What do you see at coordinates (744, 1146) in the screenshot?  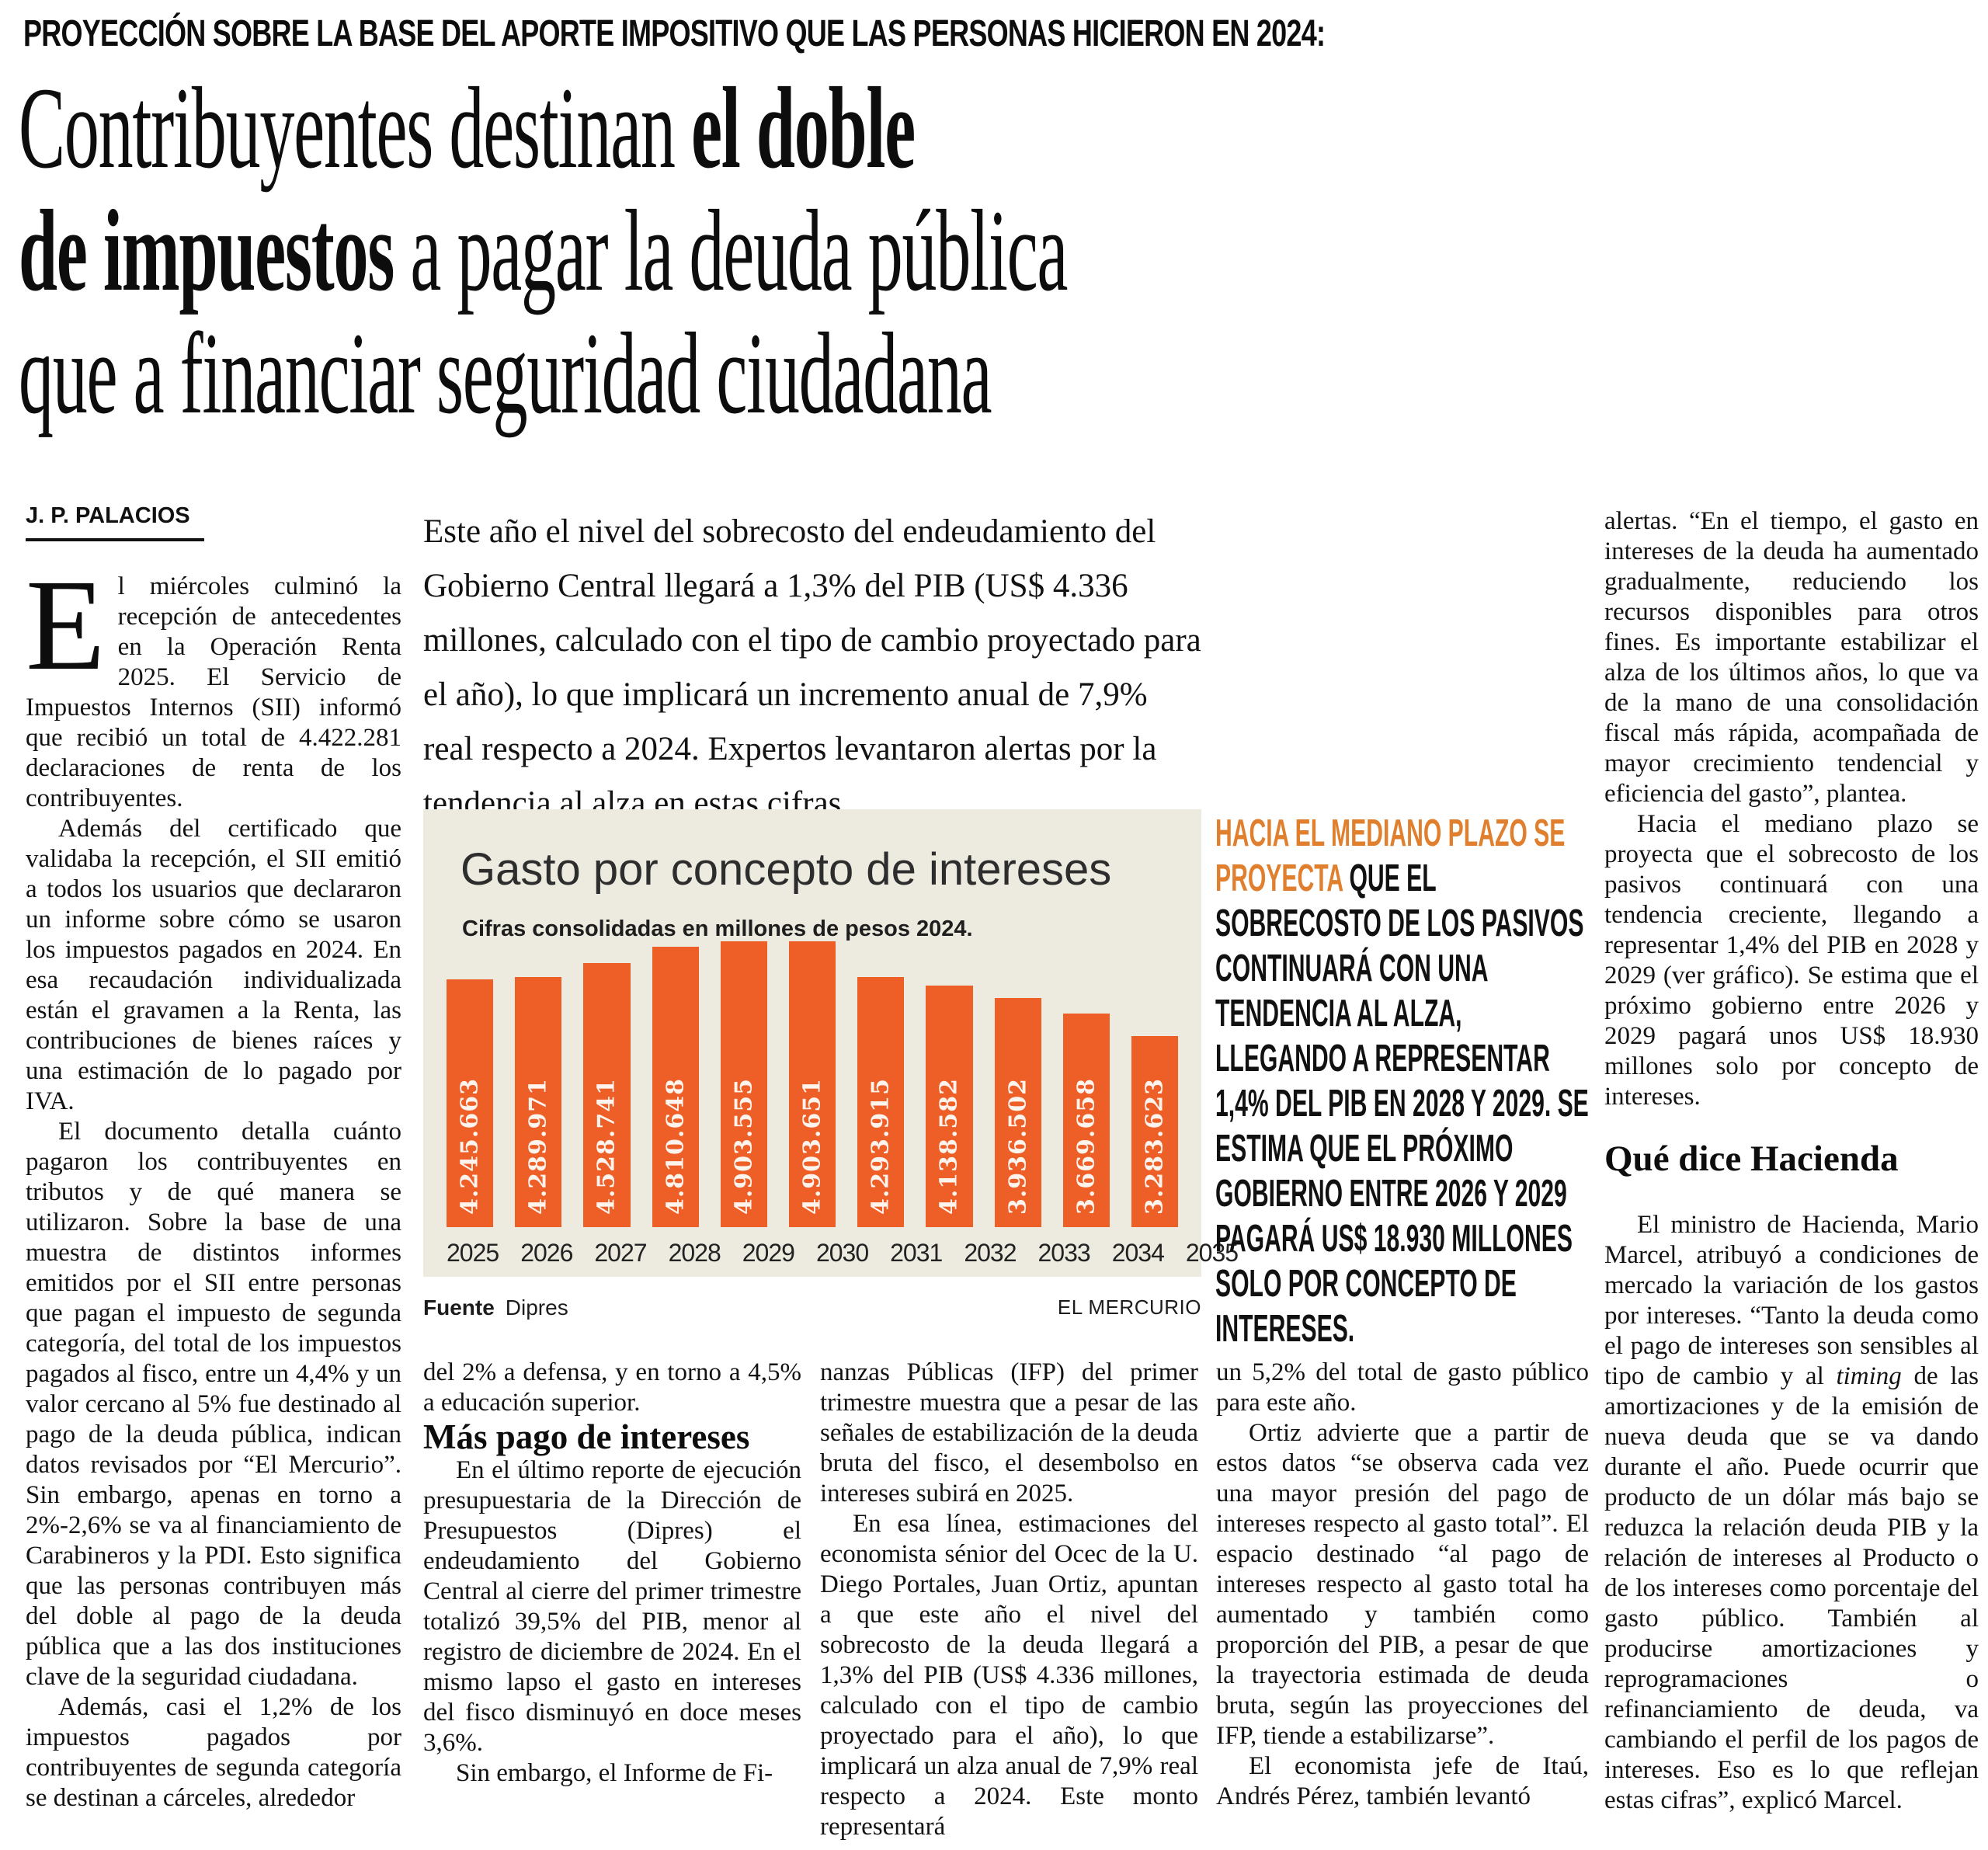 I see `bar-value-label: 4.903.555` at bounding box center [744, 1146].